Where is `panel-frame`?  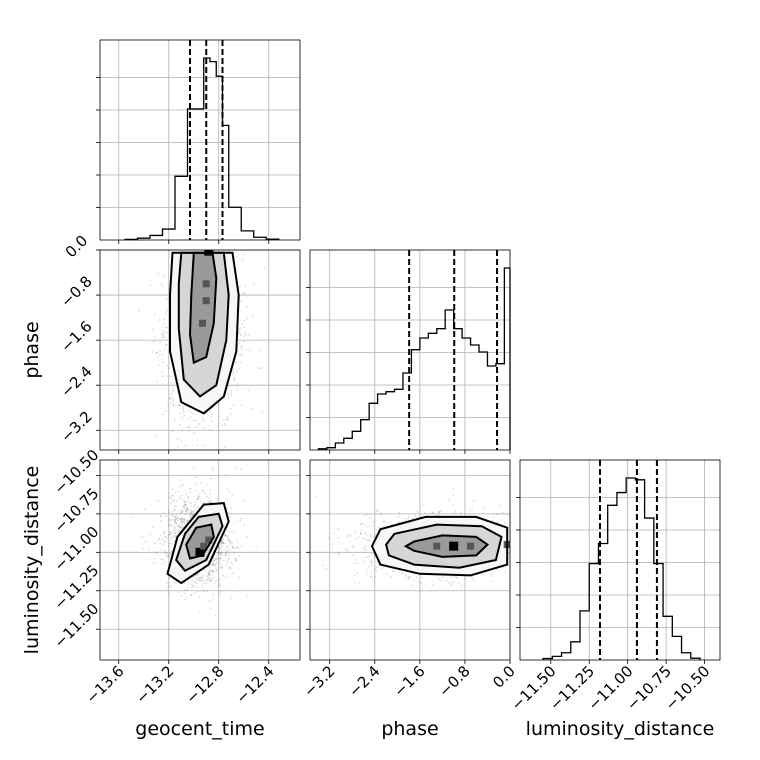 panel-frame is located at coordinates (620, 560).